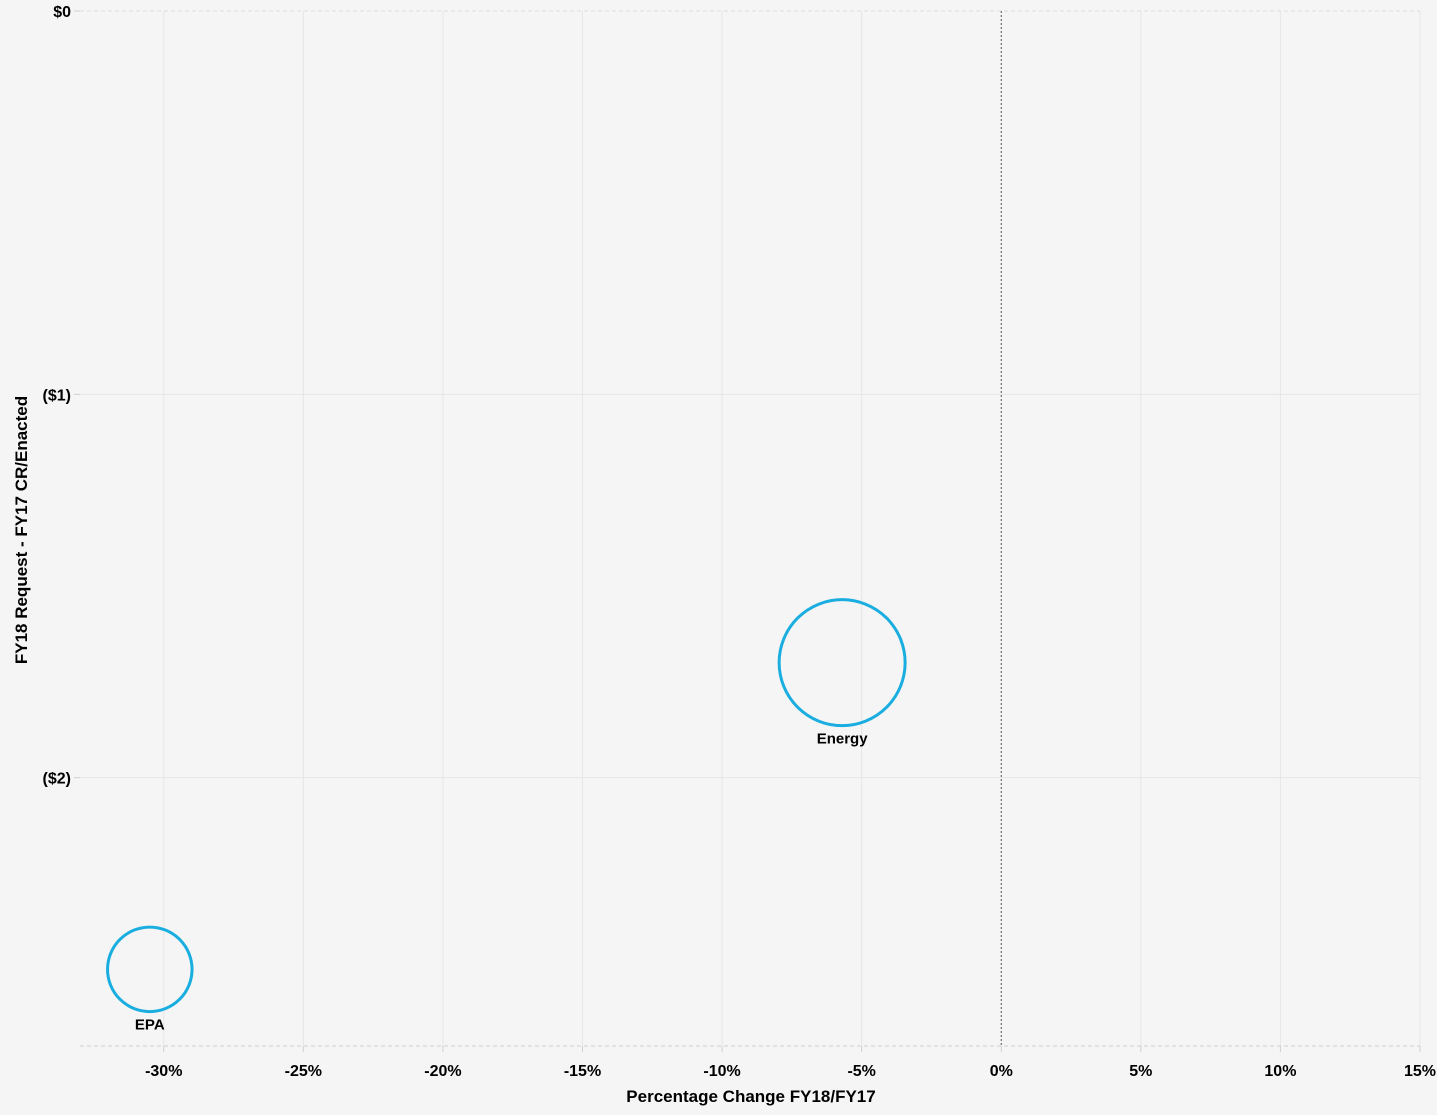 The image size is (1437, 1115). What do you see at coordinates (721, 1071) in the screenshot?
I see `x-tick-label: -10%` at bounding box center [721, 1071].